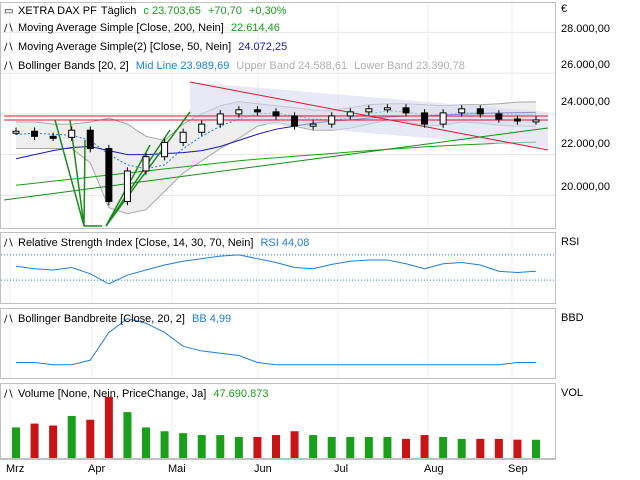 Image resolution: width=640 pixels, height=480 pixels. Describe the element at coordinates (409, 66) in the screenshot. I see `bollinger-lower: Lower Band 23.390,78` at that location.